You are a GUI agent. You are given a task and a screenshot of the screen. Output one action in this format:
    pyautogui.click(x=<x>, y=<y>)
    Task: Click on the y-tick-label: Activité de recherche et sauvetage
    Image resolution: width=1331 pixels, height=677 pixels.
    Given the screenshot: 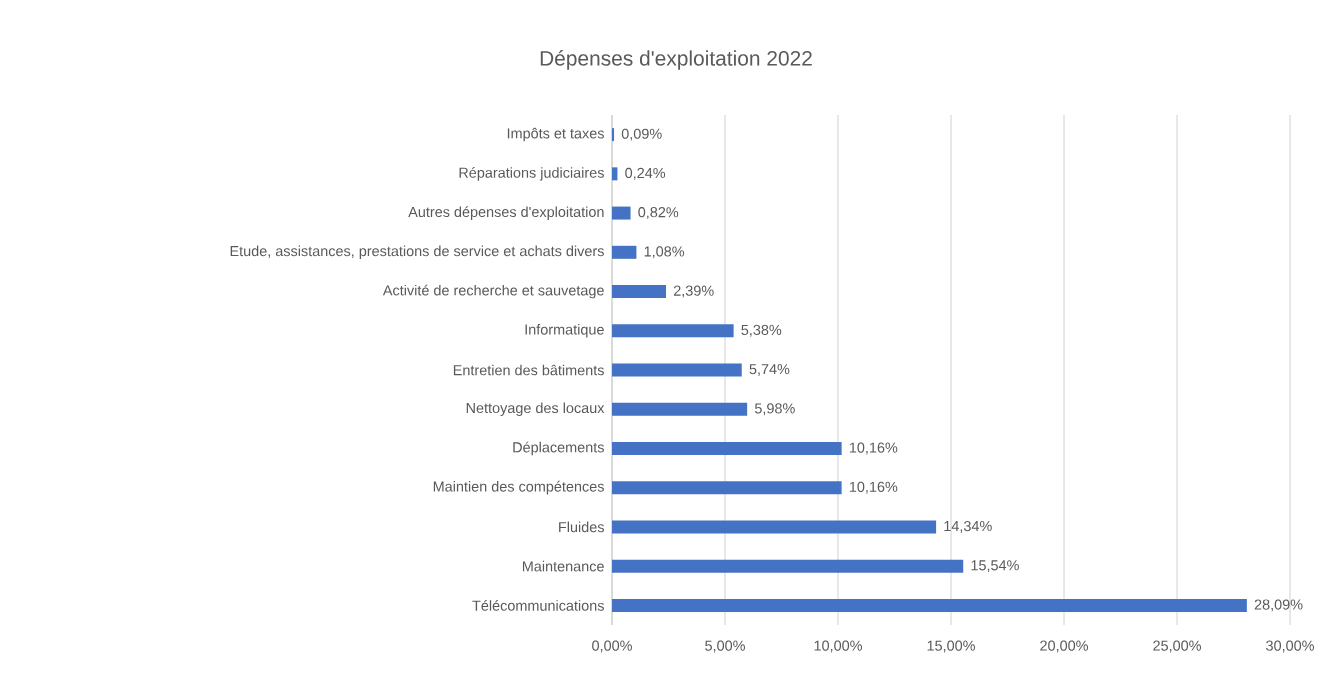 What is the action you would take?
    pyautogui.click(x=493, y=291)
    